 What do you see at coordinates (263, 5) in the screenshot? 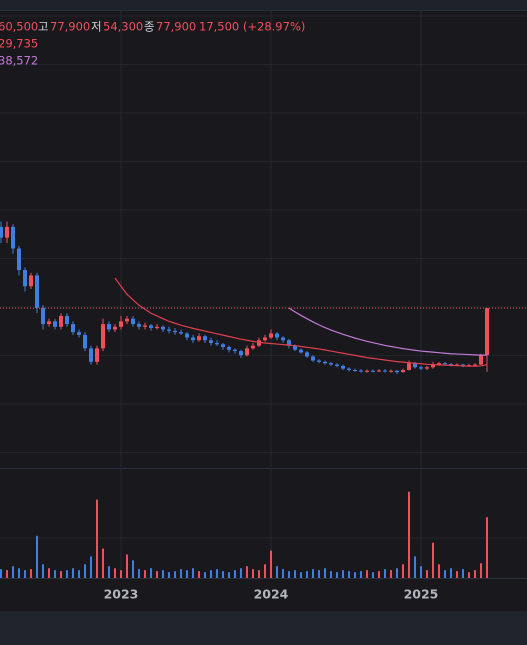
I see `top-bar` at bounding box center [263, 5].